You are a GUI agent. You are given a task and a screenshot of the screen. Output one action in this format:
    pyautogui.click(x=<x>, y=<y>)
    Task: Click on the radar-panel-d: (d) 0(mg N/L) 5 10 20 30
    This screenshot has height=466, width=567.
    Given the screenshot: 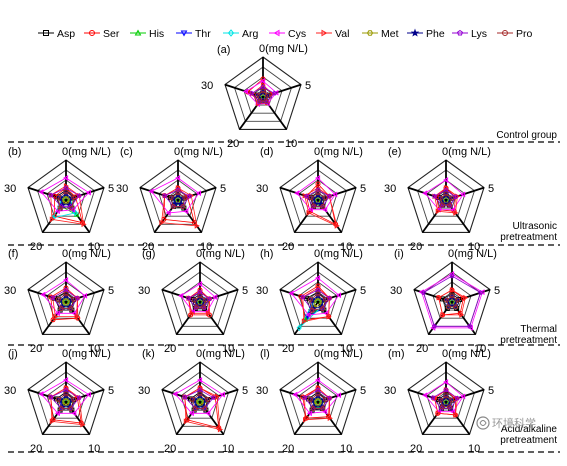 What is the action you would take?
    pyautogui.click(x=311, y=199)
    